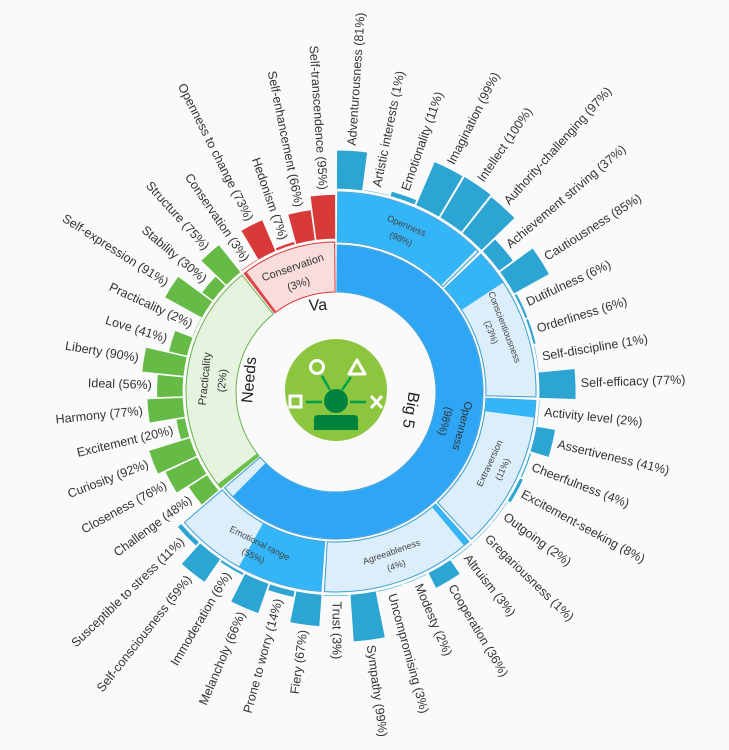  I want to click on facet-imagination-bar, so click(439, 189).